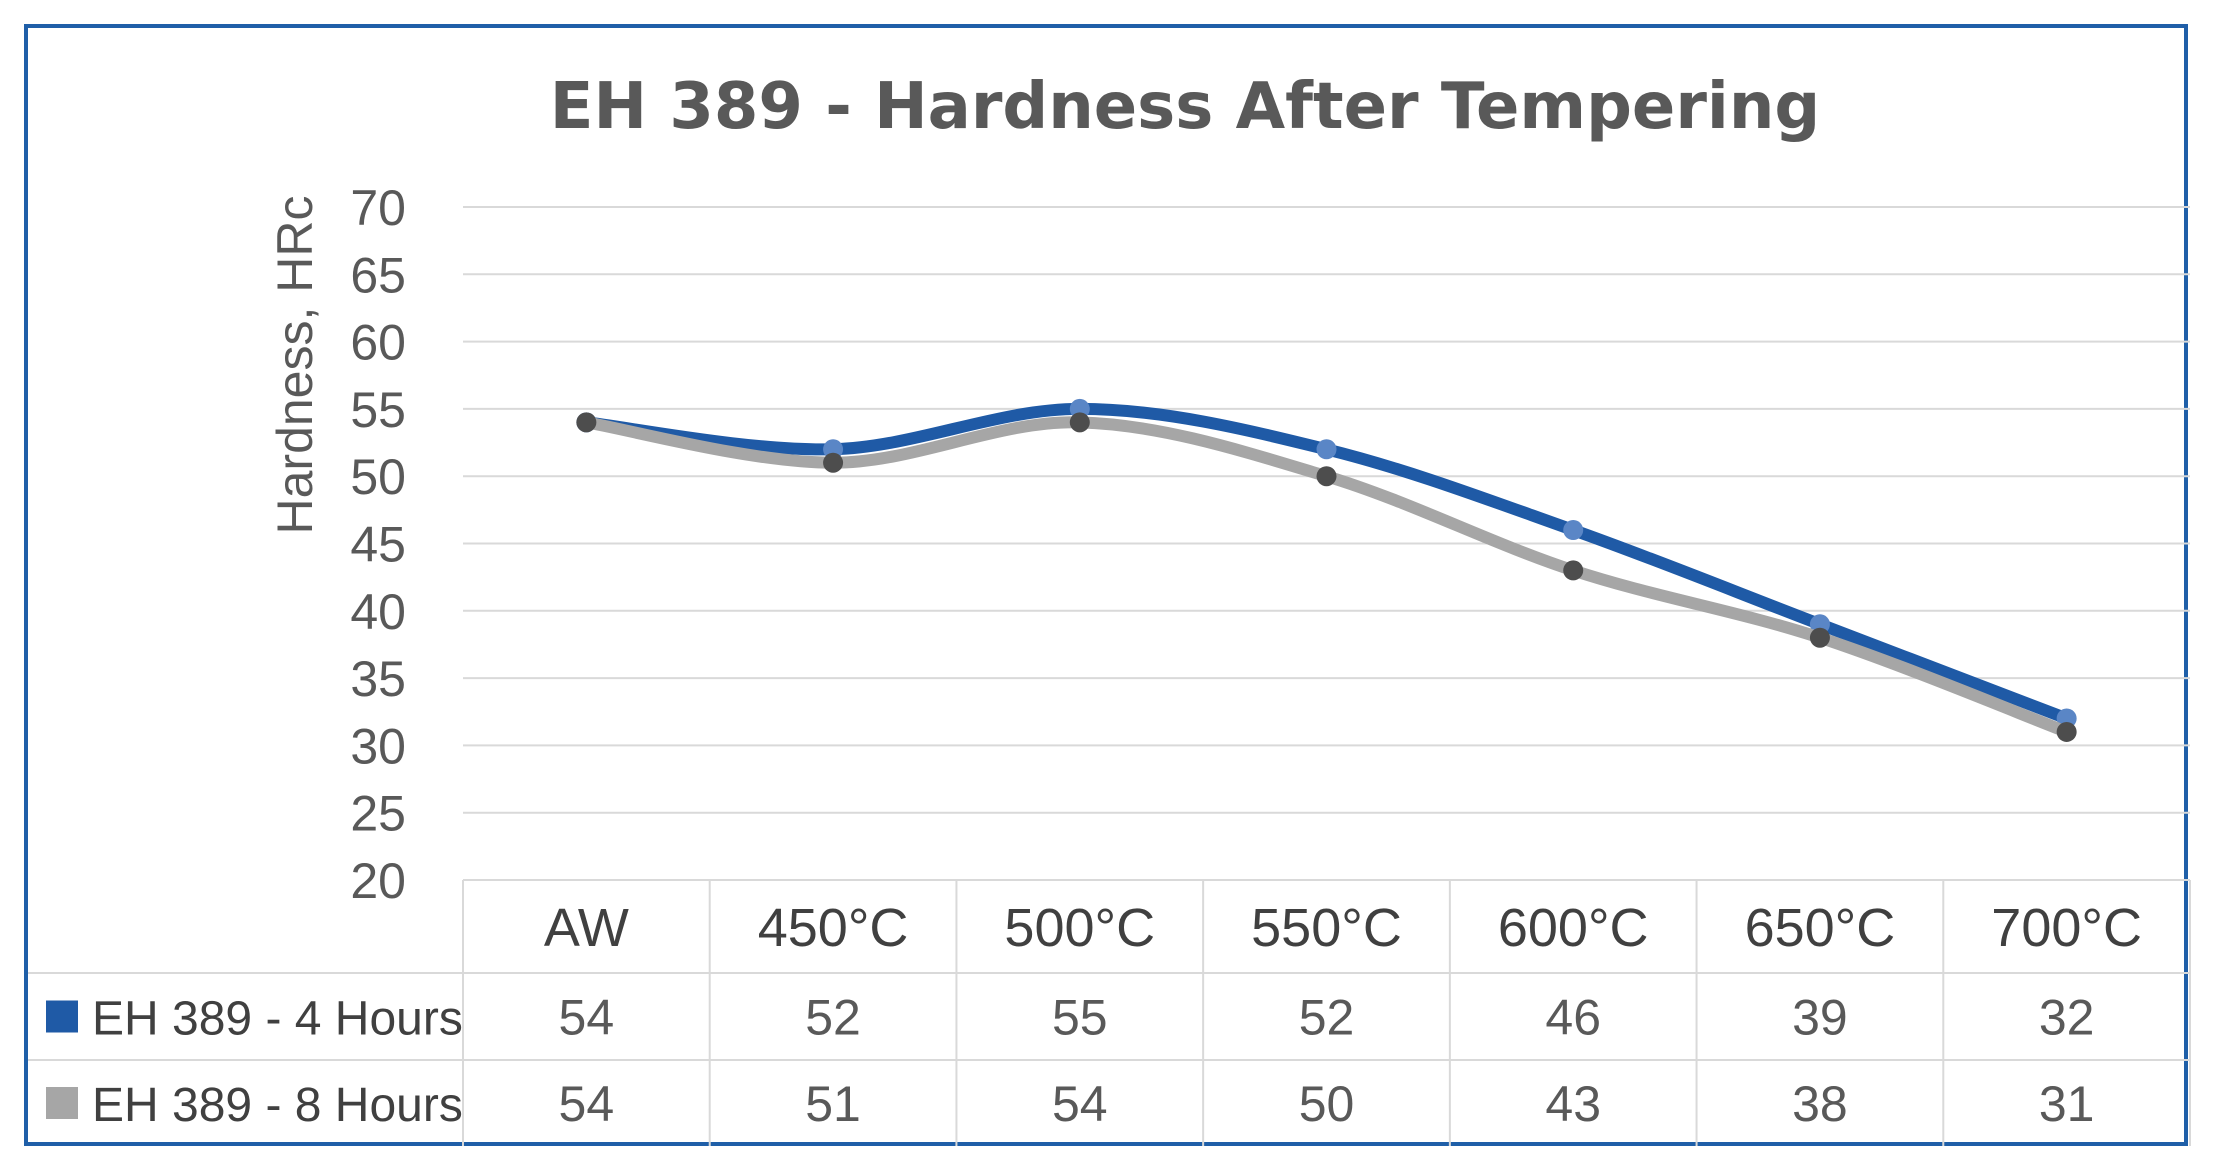 The width and height of the screenshot is (2218, 1174). I want to click on y-tick-label: 45, so click(378, 545).